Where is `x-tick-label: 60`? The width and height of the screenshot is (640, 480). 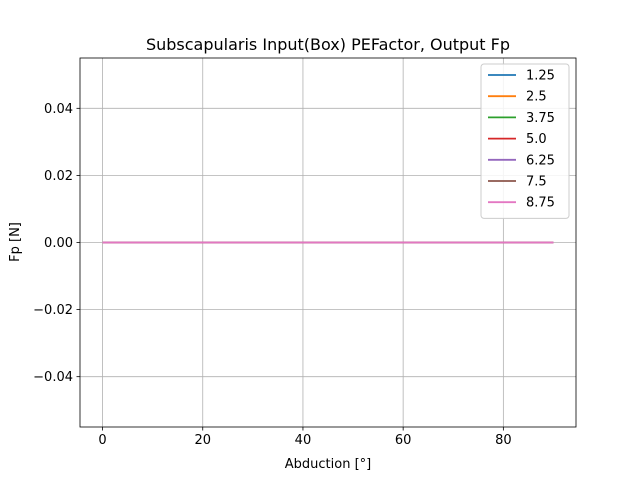
x-tick-label: 60 is located at coordinates (403, 440).